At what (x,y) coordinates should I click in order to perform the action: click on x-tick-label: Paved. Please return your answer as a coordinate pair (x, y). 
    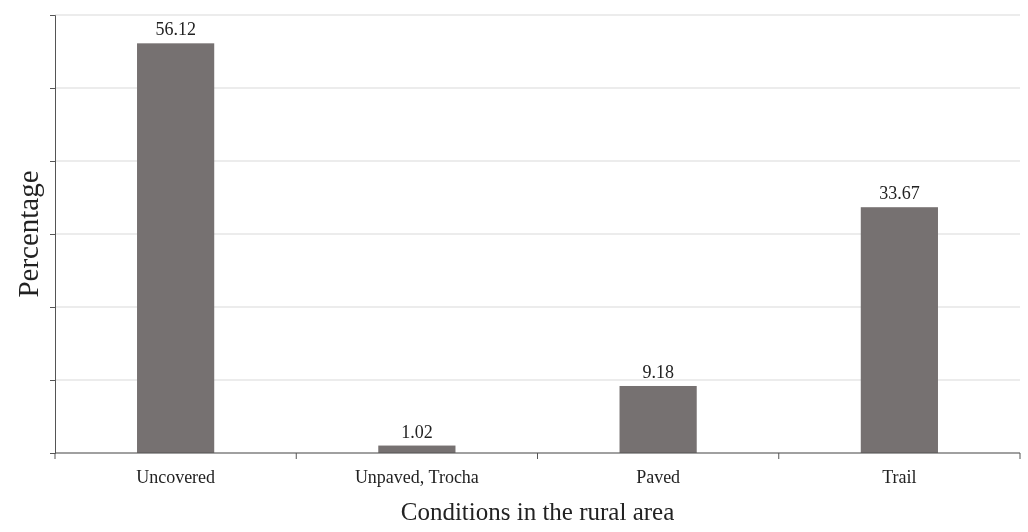
    Looking at the image, I should click on (658, 477).